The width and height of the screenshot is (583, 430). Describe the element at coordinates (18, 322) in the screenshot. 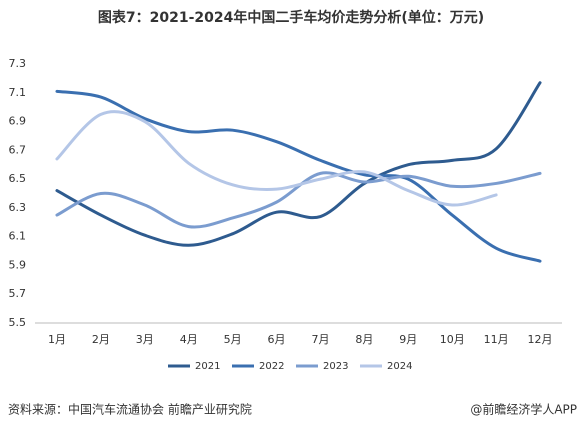

I see `y-tick-label: 5.5` at that location.